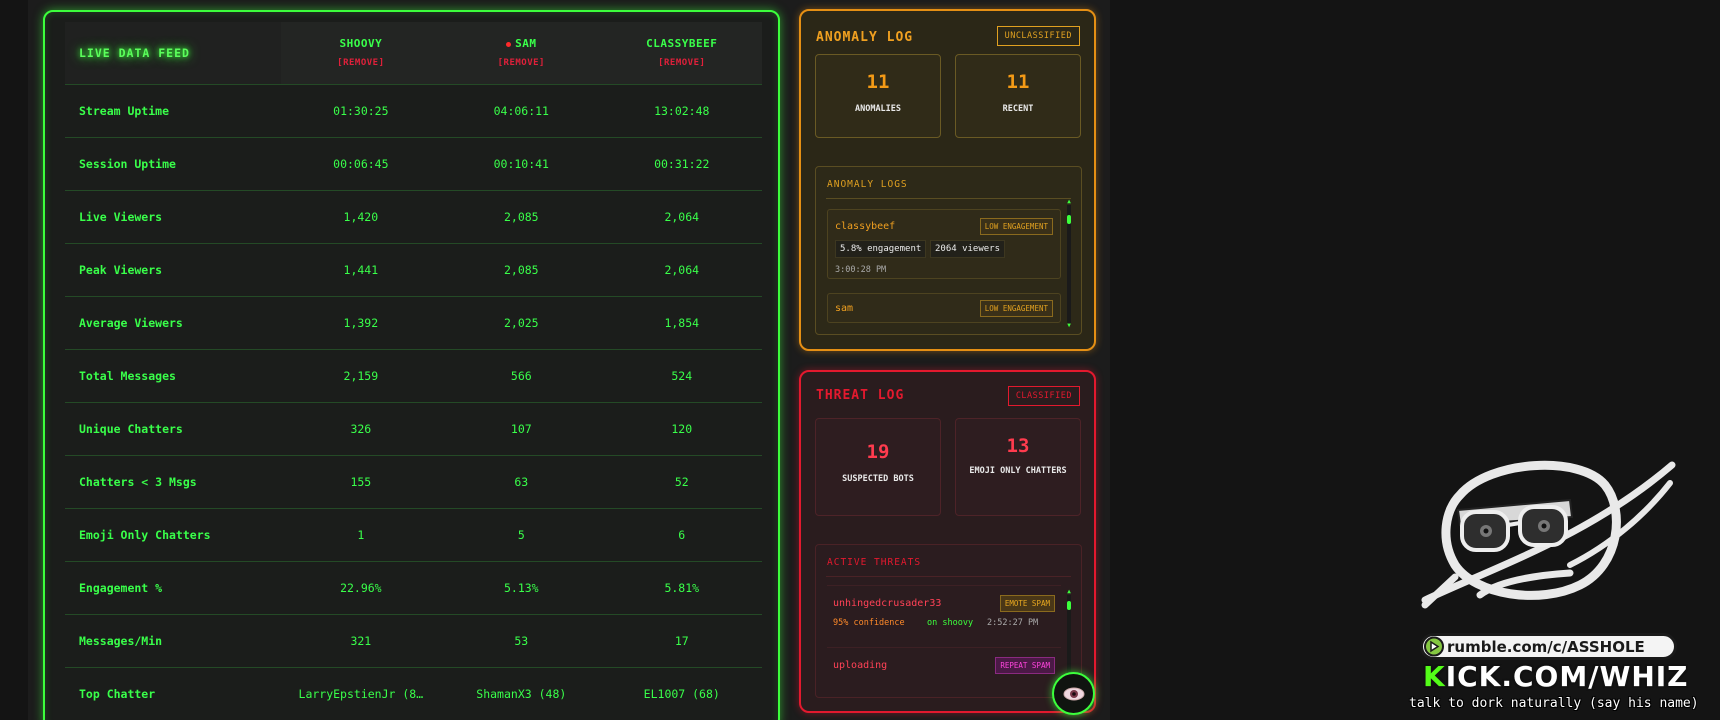  I want to click on table-cell: 120, so click(681, 429).